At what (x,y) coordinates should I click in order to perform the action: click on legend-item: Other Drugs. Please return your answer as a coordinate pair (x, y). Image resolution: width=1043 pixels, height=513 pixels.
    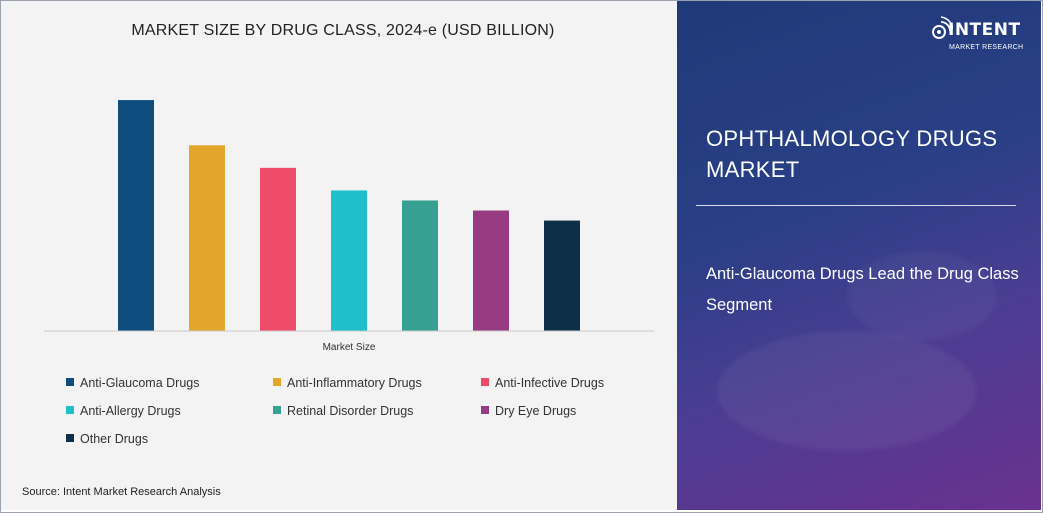
    Looking at the image, I should click on (107, 439).